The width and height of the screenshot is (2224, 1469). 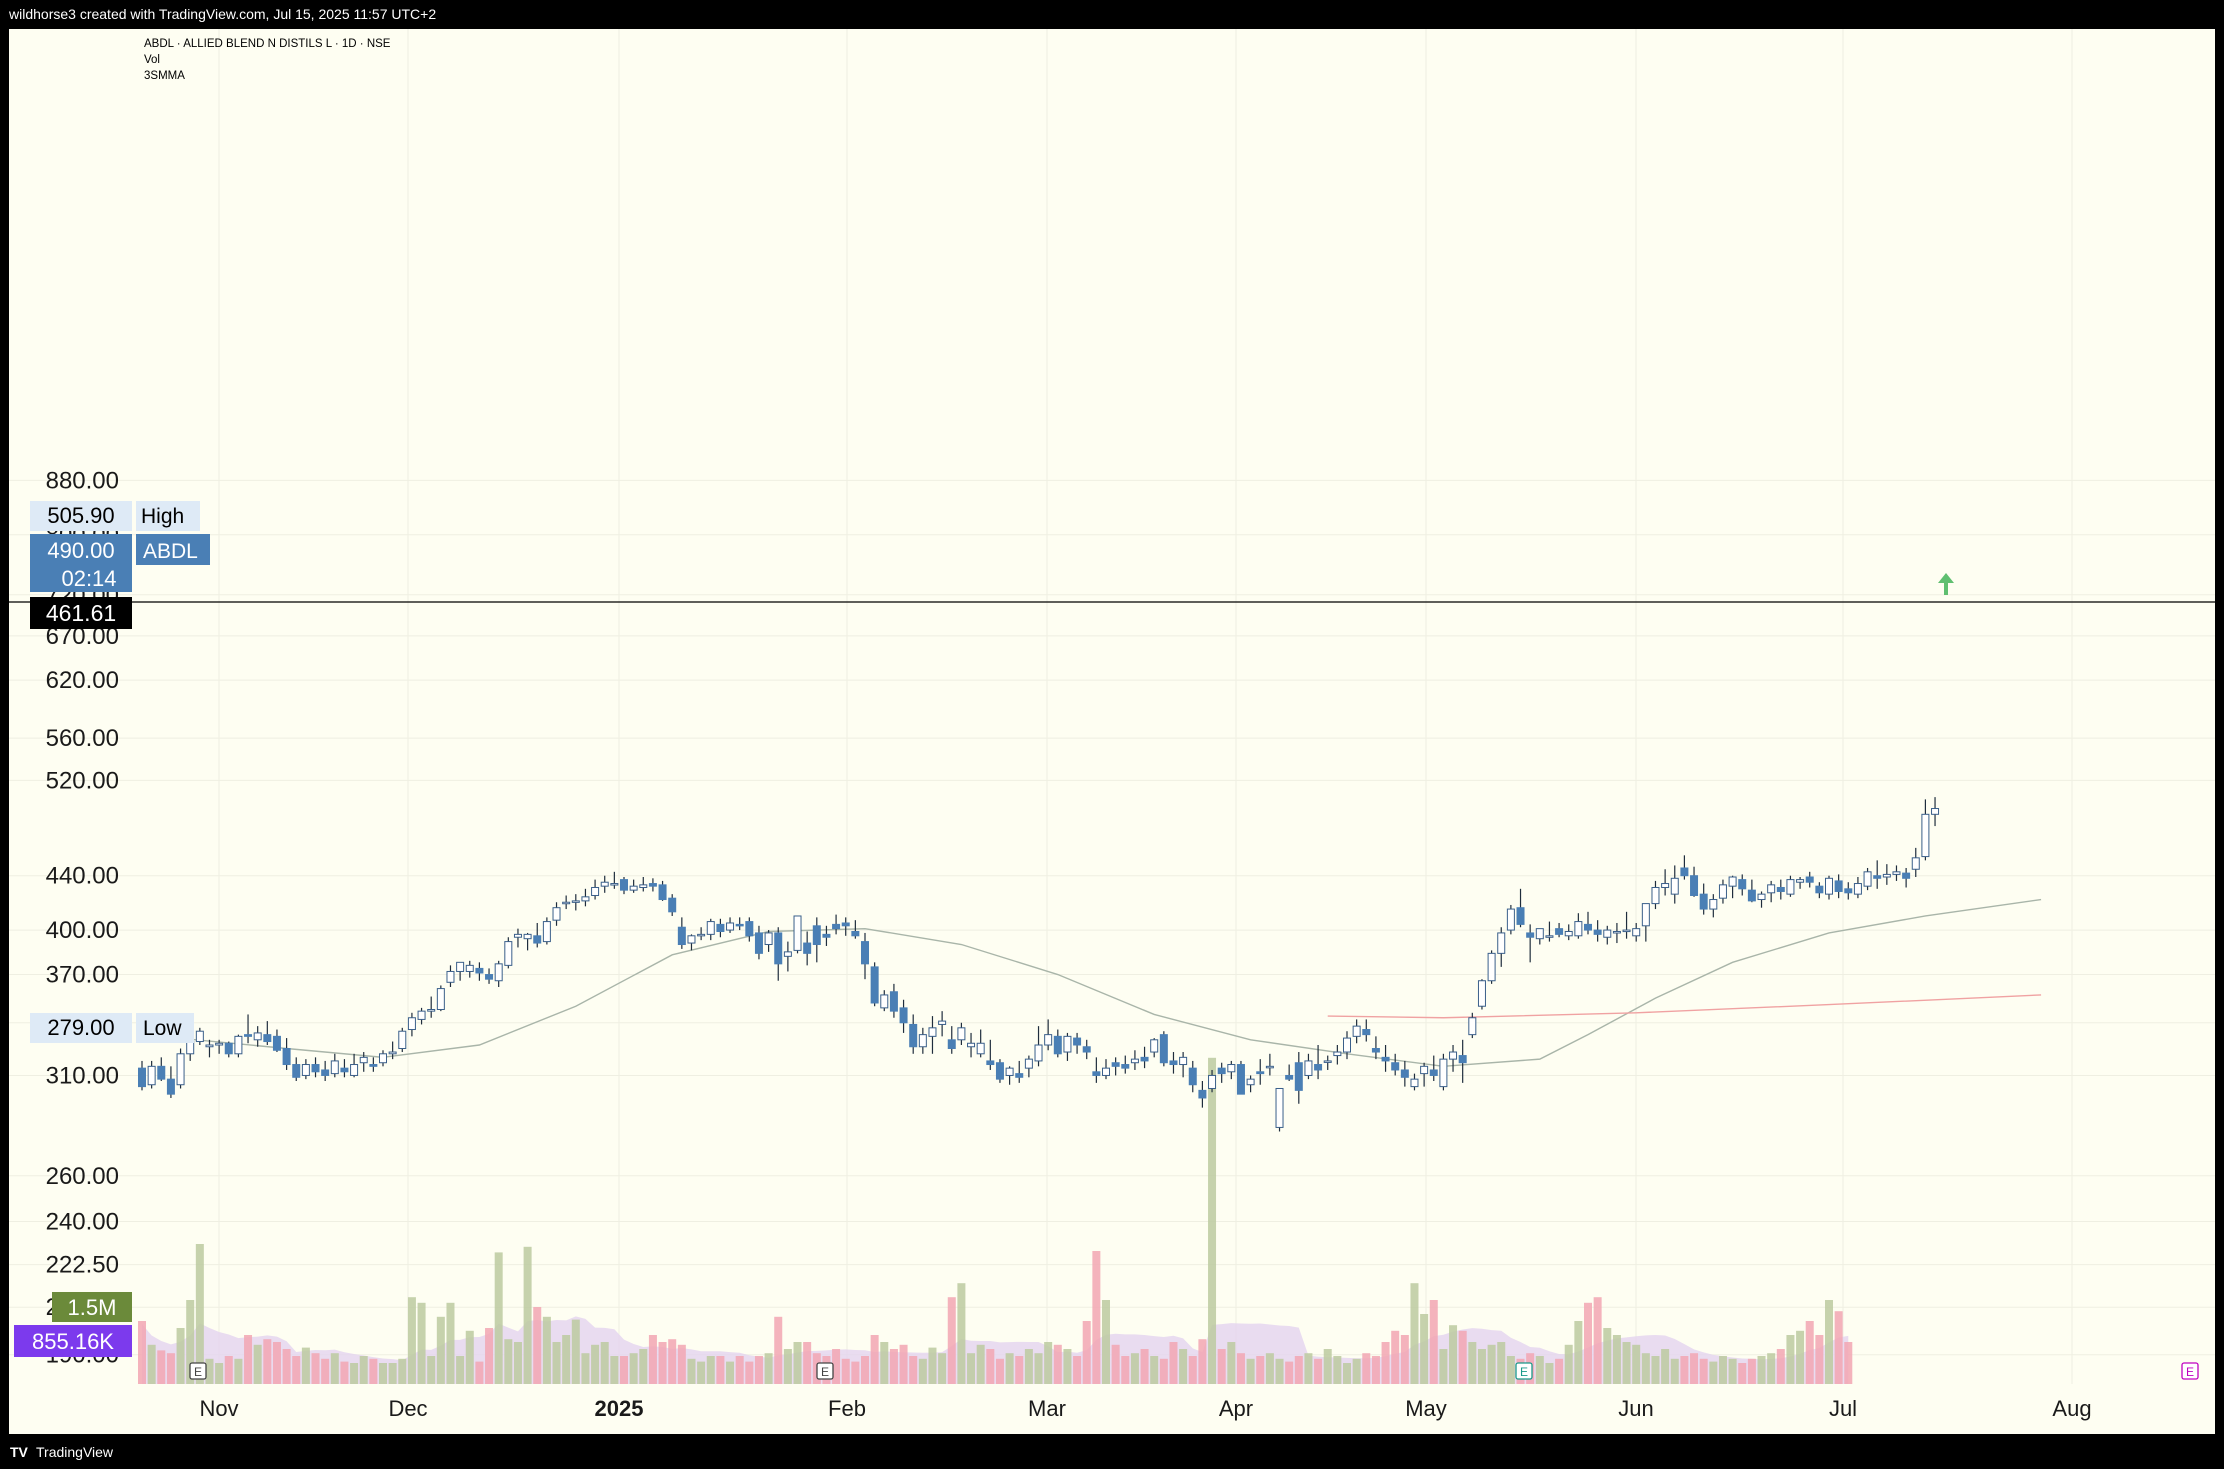 I want to click on cursor-price-value: 461.61, so click(x=81, y=613).